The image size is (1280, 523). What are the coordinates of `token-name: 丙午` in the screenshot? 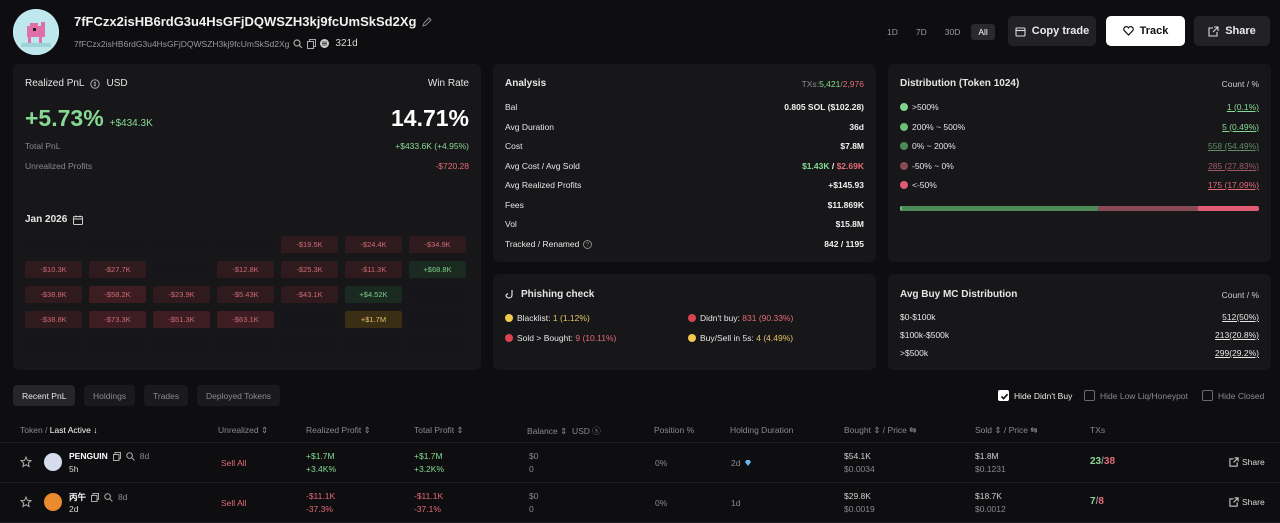 It's located at (77, 497).